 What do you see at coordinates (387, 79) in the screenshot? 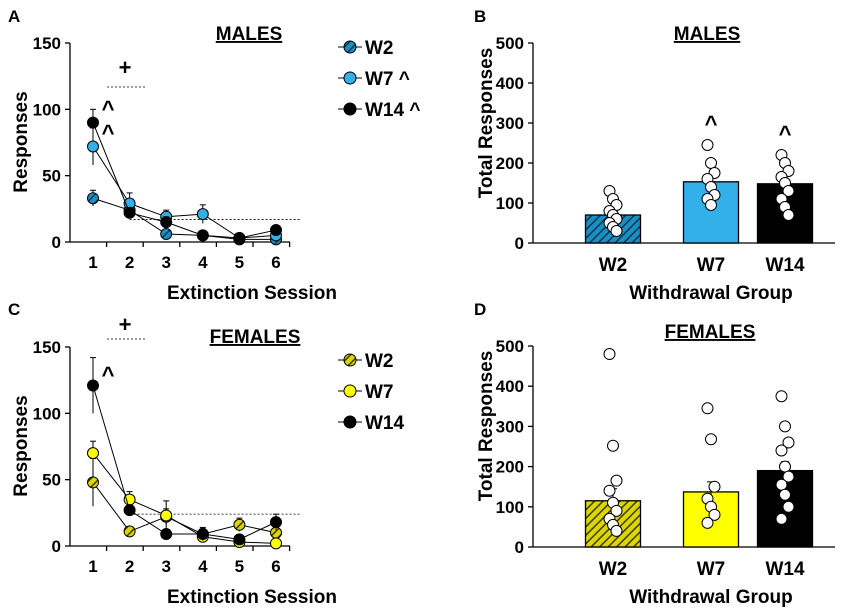
I see `legend-label: W7 ^` at bounding box center [387, 79].